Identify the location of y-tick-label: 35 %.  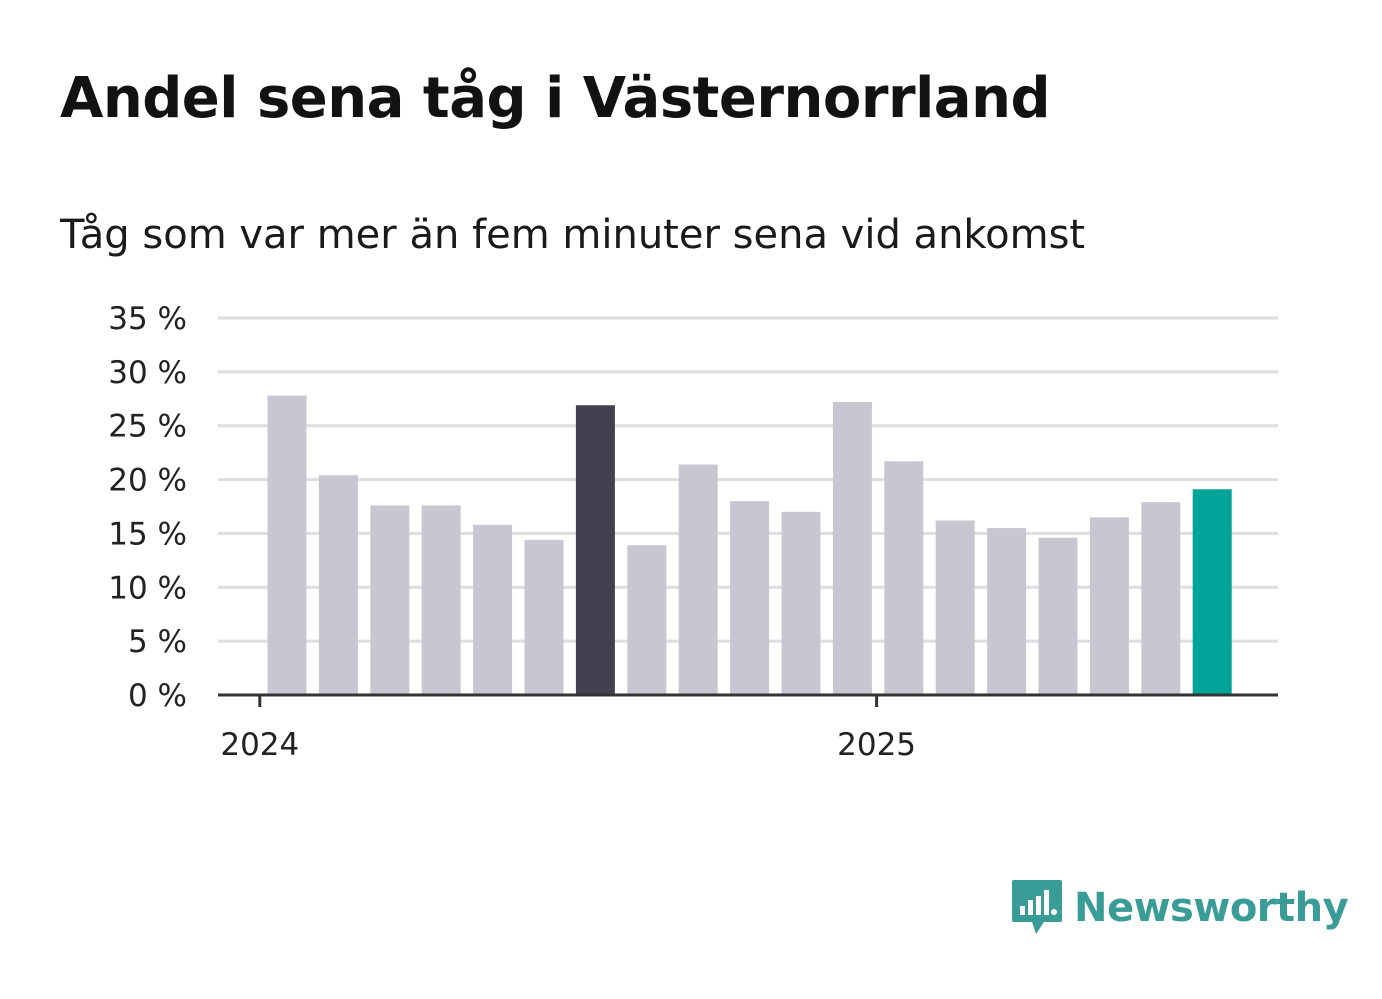
(147, 319).